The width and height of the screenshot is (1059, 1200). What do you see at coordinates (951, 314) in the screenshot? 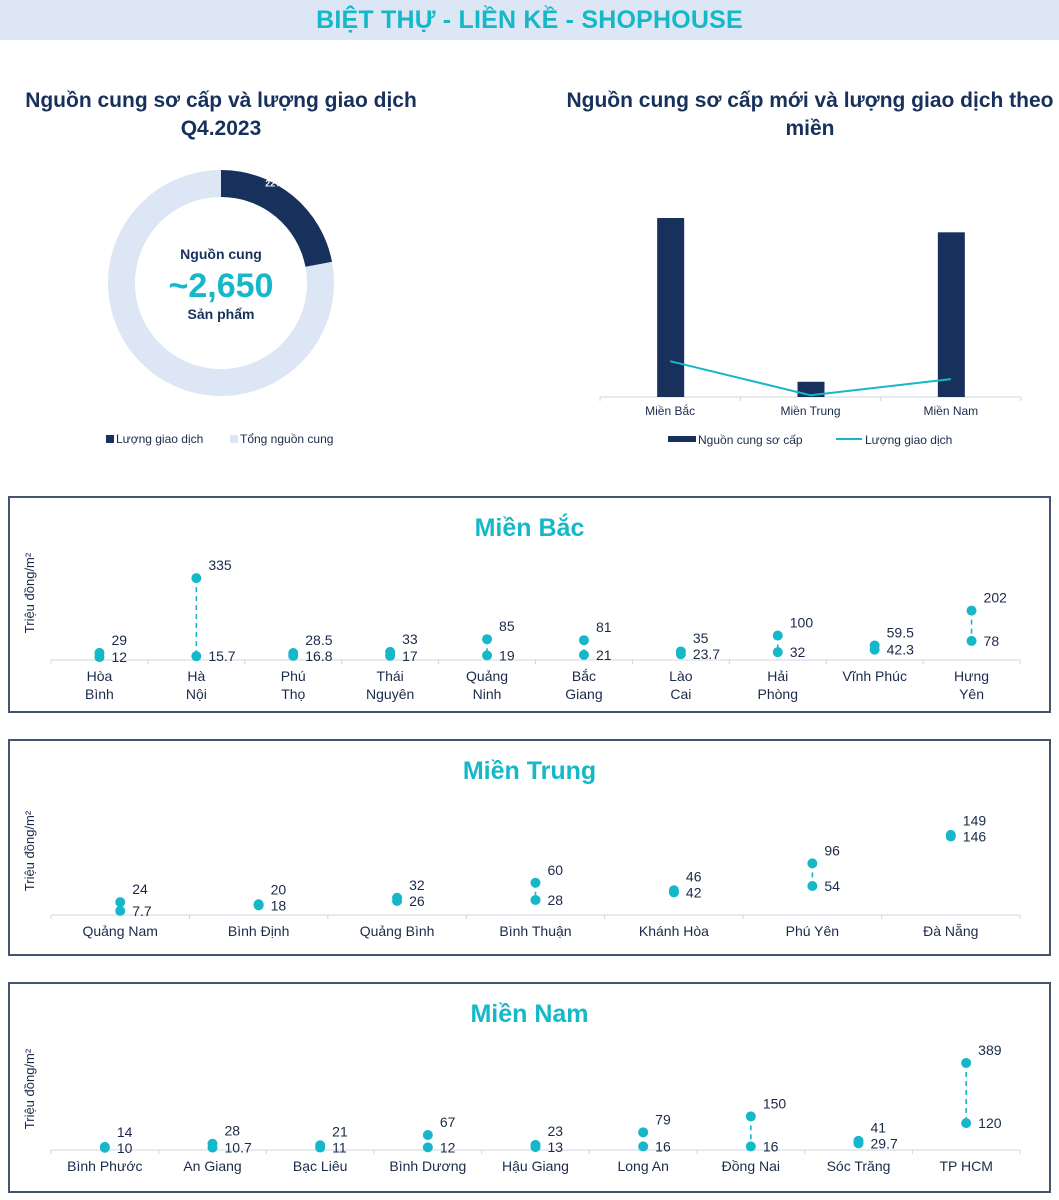
I see `bar-nguon-cung` at bounding box center [951, 314].